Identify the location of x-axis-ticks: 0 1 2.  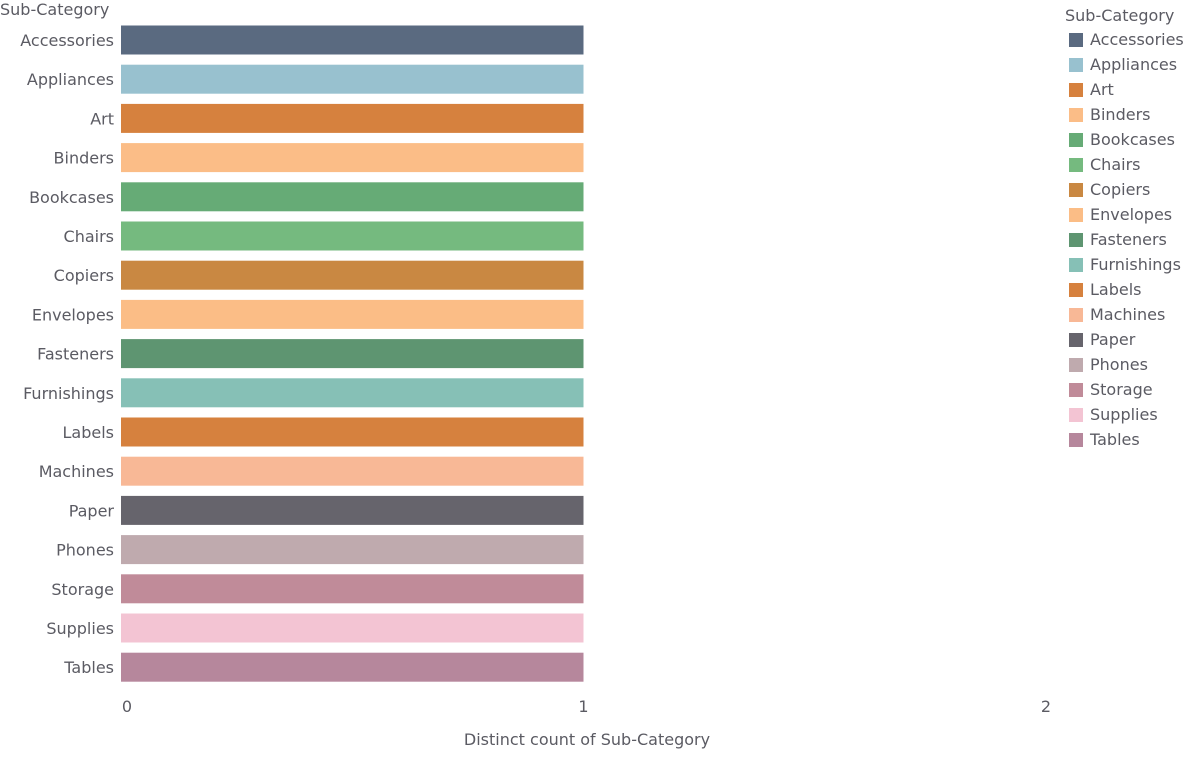
(586, 706).